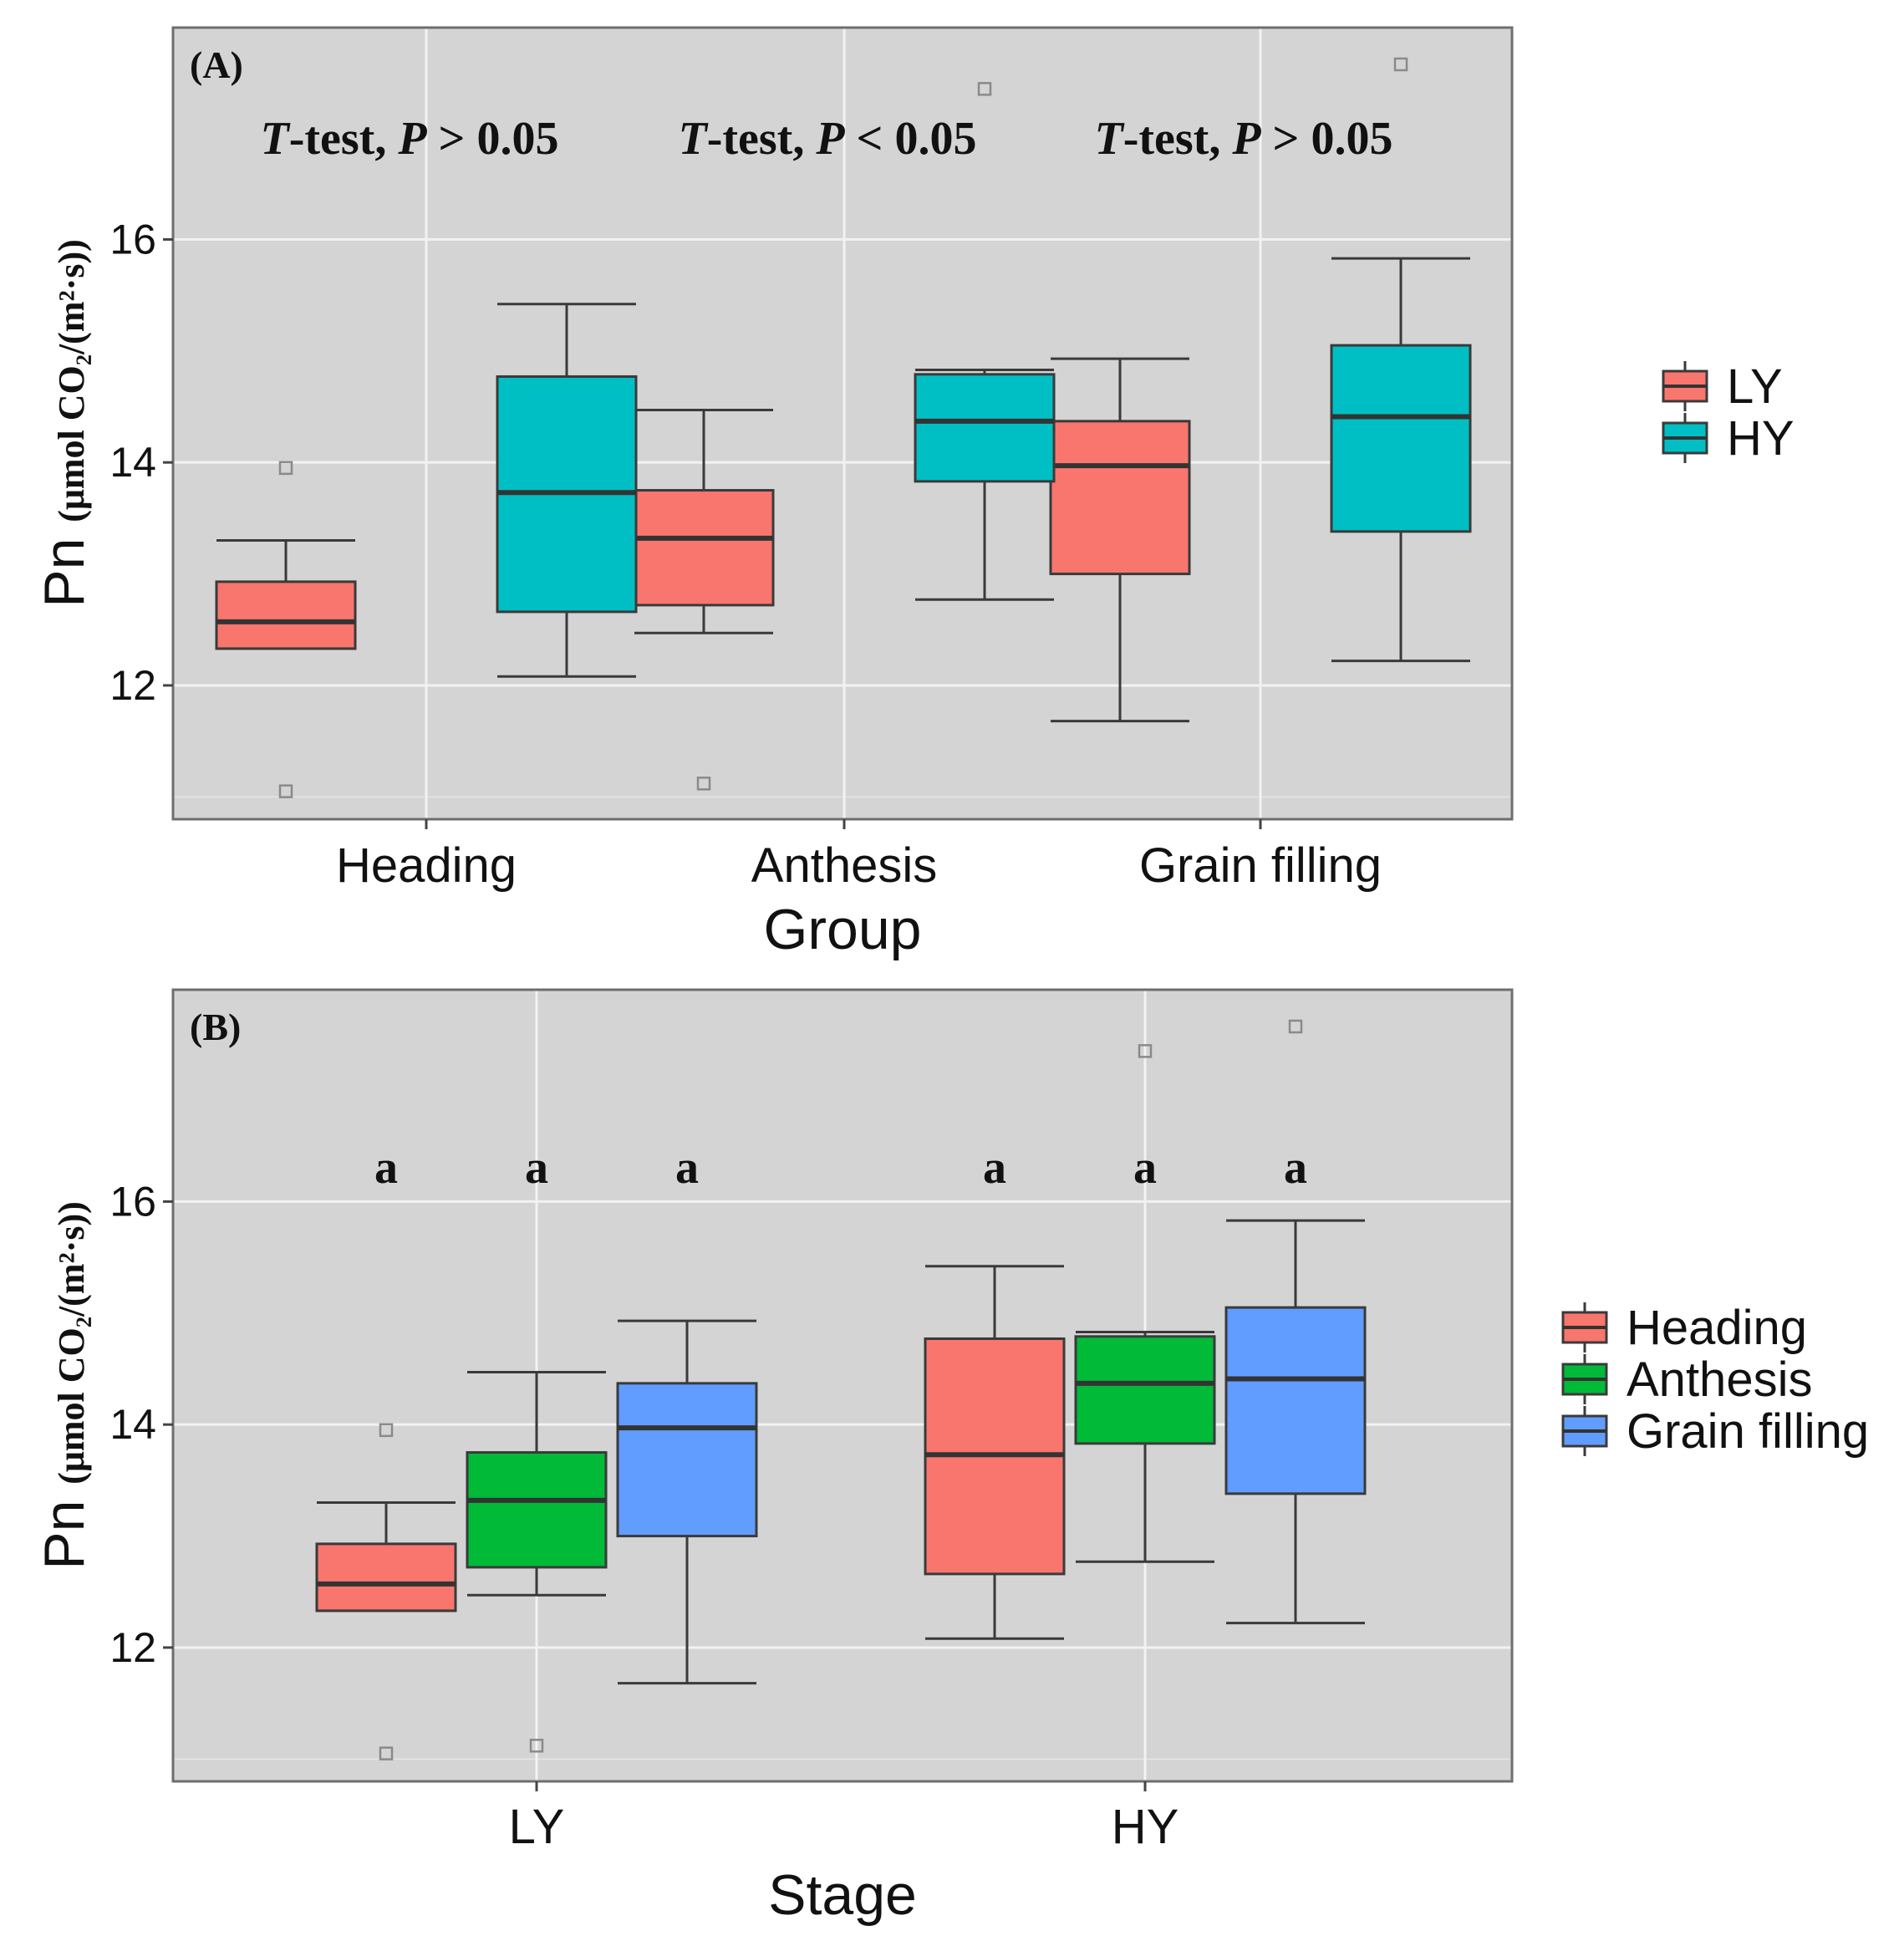 This screenshot has width=1904, height=1941. What do you see at coordinates (567, 490) in the screenshot?
I see `box-hy-heading` at bounding box center [567, 490].